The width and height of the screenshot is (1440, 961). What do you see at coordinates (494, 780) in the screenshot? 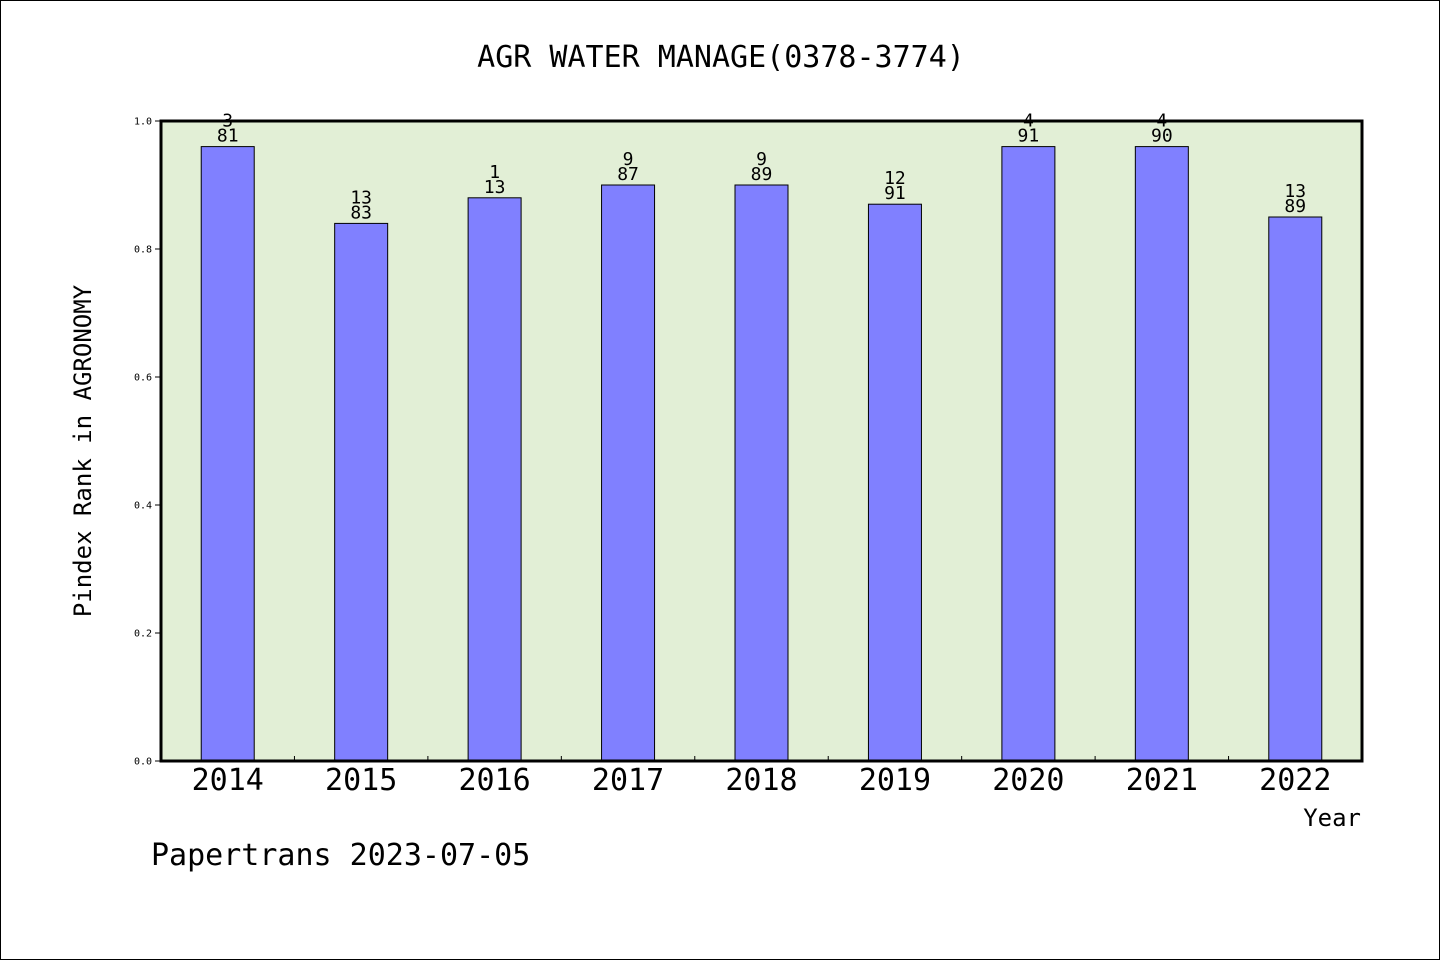
I see `x-tick-label: 2016` at bounding box center [494, 780].